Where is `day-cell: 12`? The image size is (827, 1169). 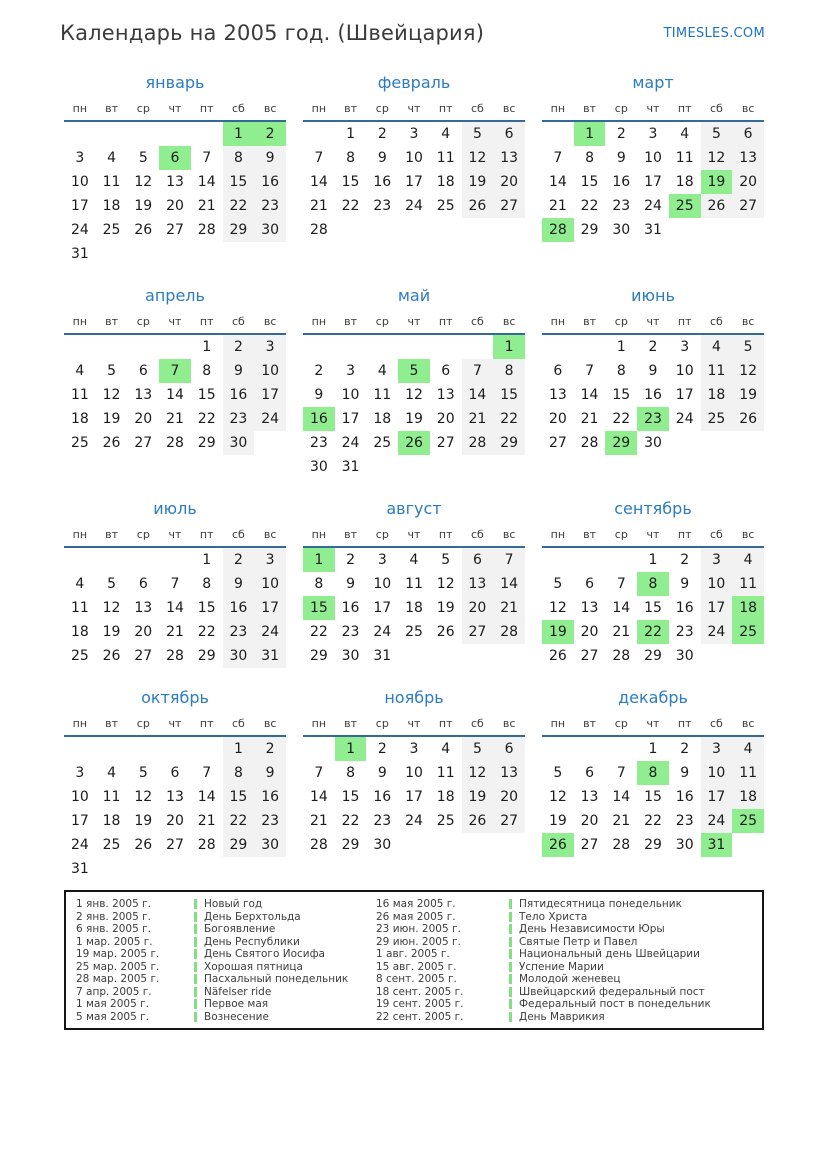
day-cell: 12 is located at coordinates (477, 158).